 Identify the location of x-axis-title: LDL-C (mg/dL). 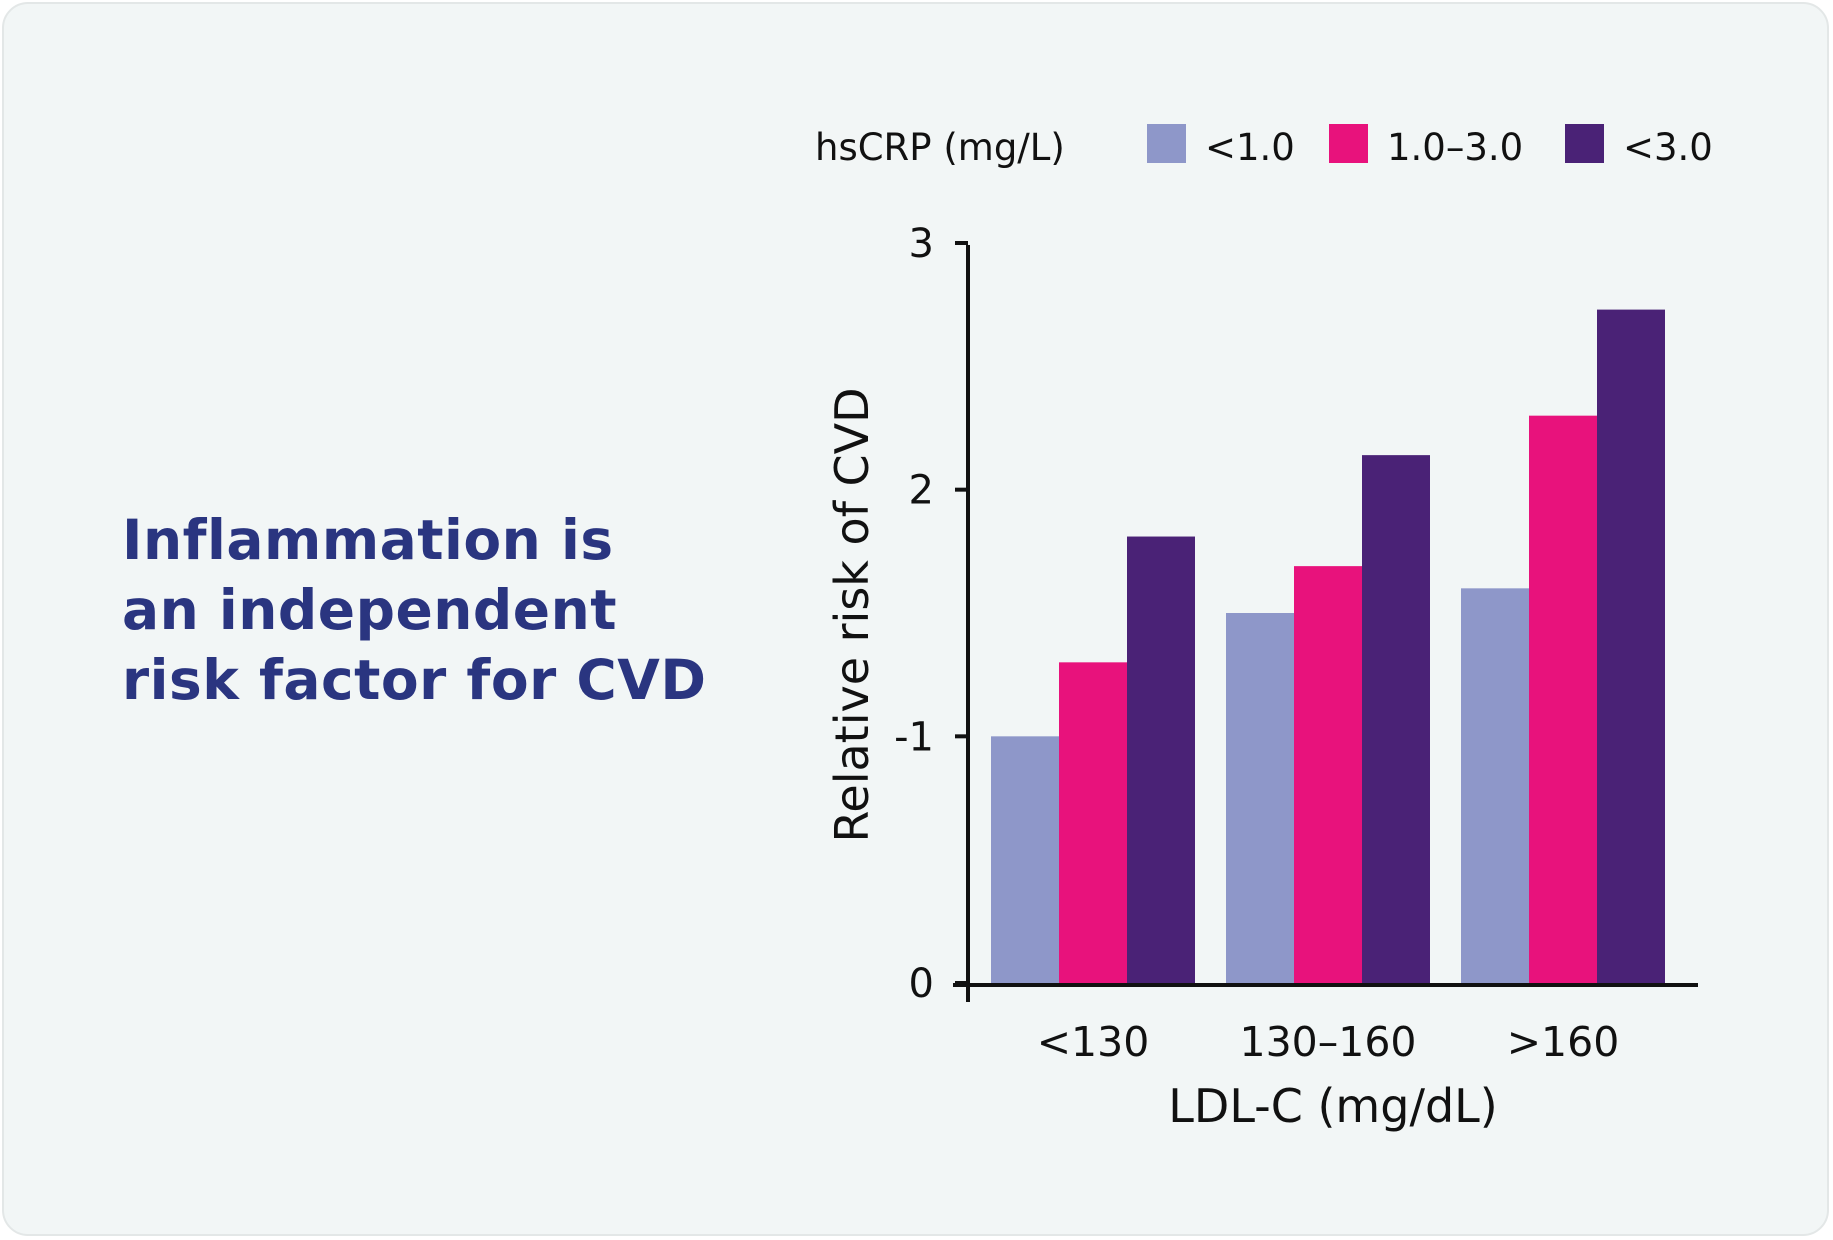
(1332, 1106).